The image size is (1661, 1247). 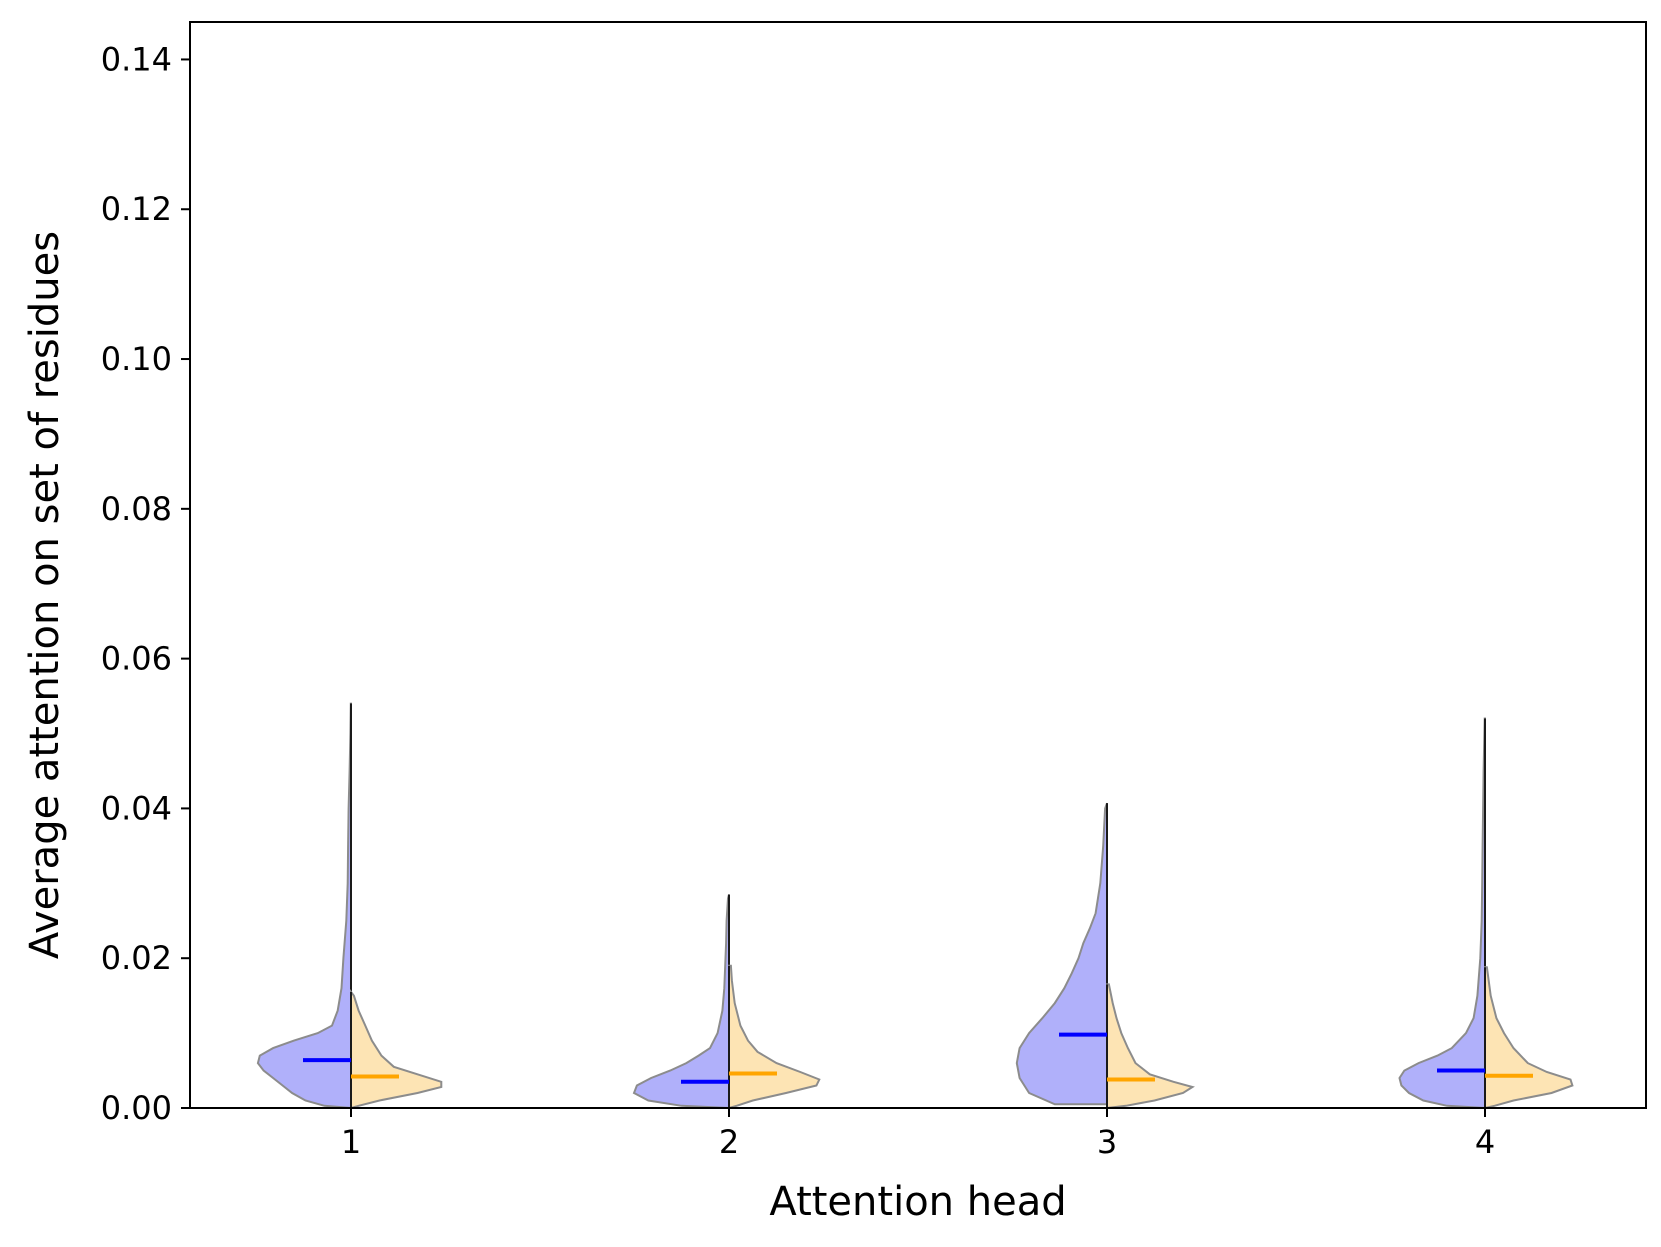 What do you see at coordinates (1107, 1142) in the screenshot?
I see `x-tick-label: 3` at bounding box center [1107, 1142].